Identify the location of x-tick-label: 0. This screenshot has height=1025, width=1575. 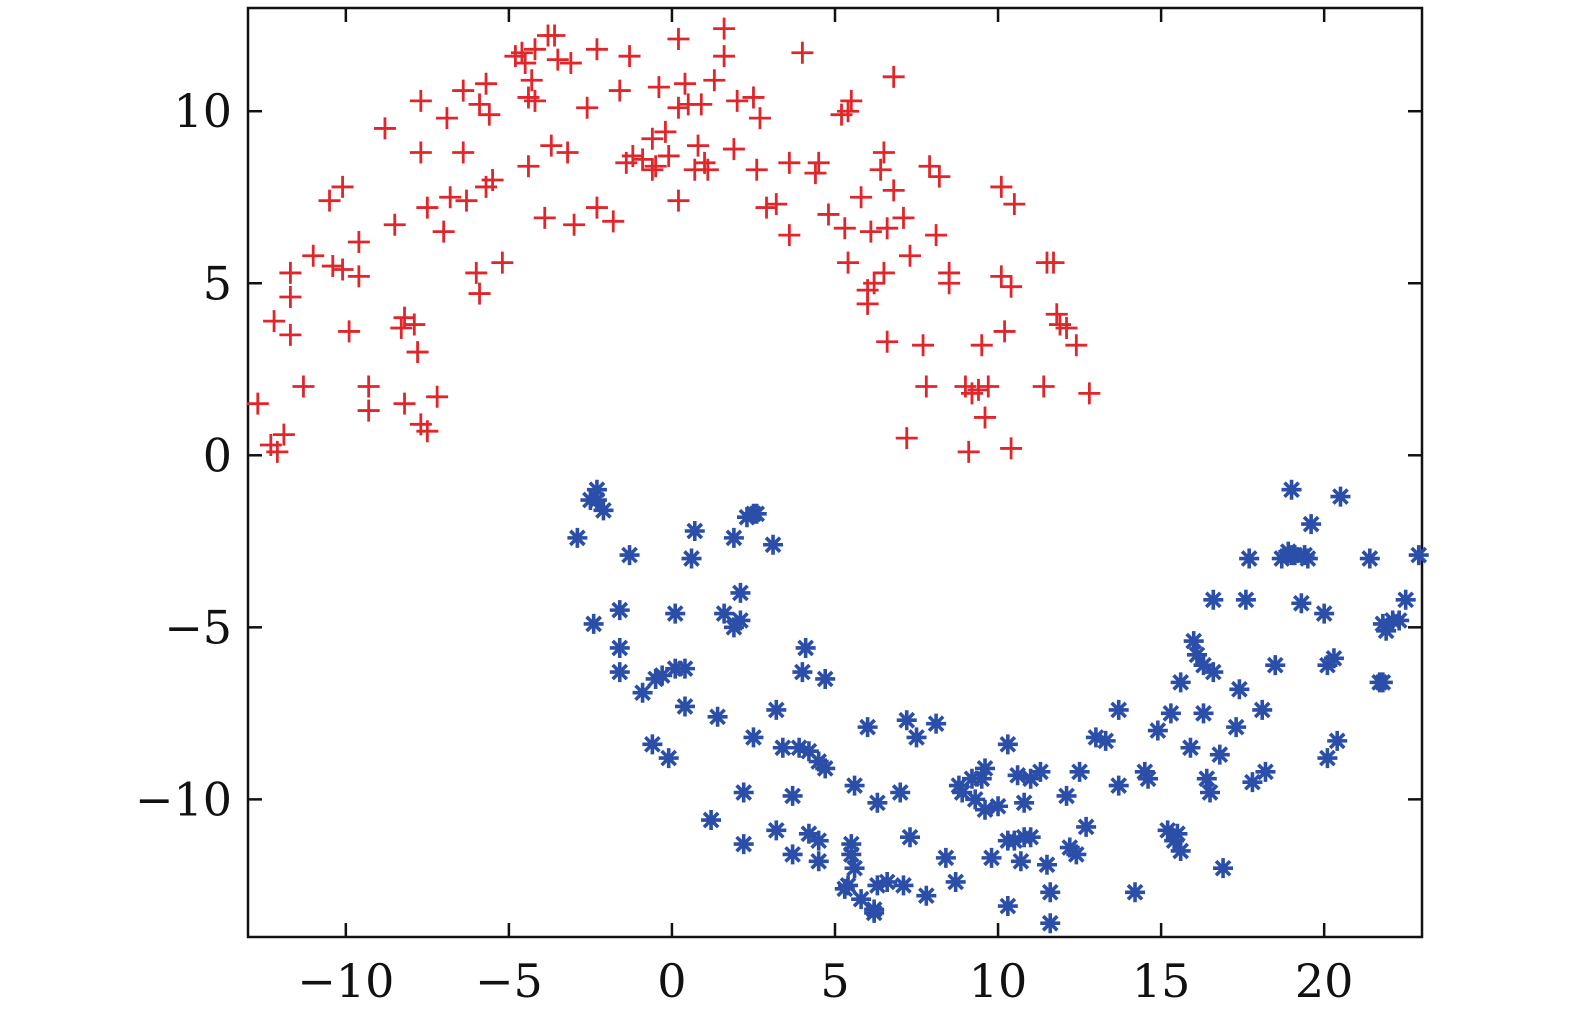
(671, 981).